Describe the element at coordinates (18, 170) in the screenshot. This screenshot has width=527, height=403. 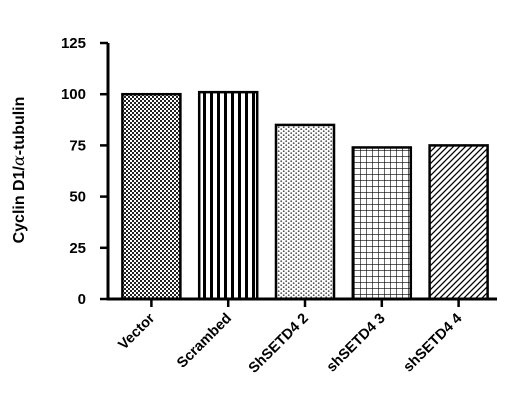
I see `y-axis-label: Cyclin D1/α-tubulin` at that location.